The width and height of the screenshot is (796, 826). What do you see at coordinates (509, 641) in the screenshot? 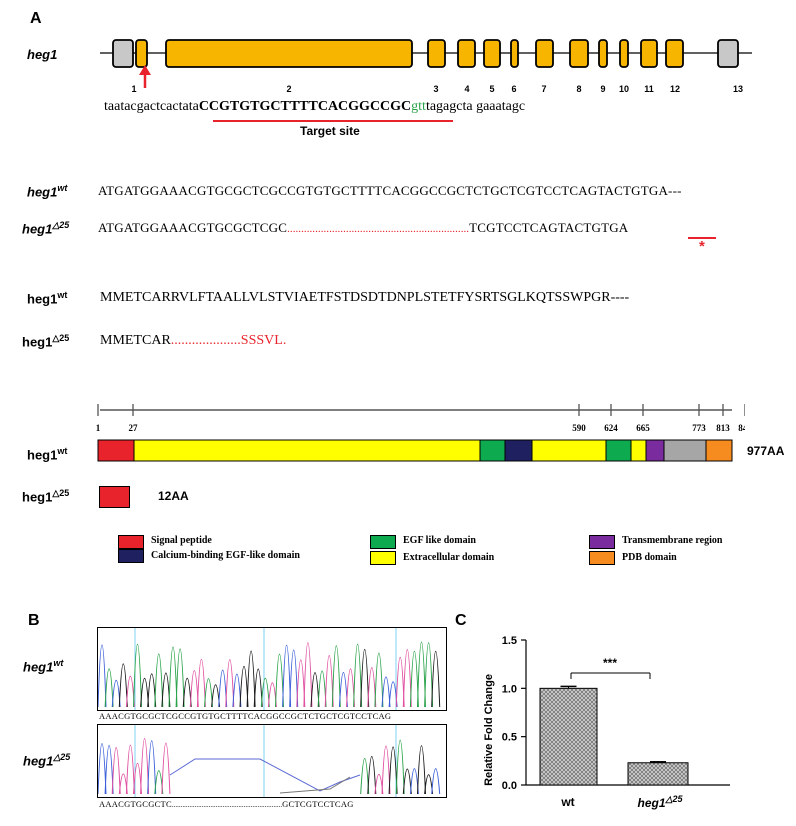
I see `y-tick-label: 1.5` at bounding box center [509, 641].